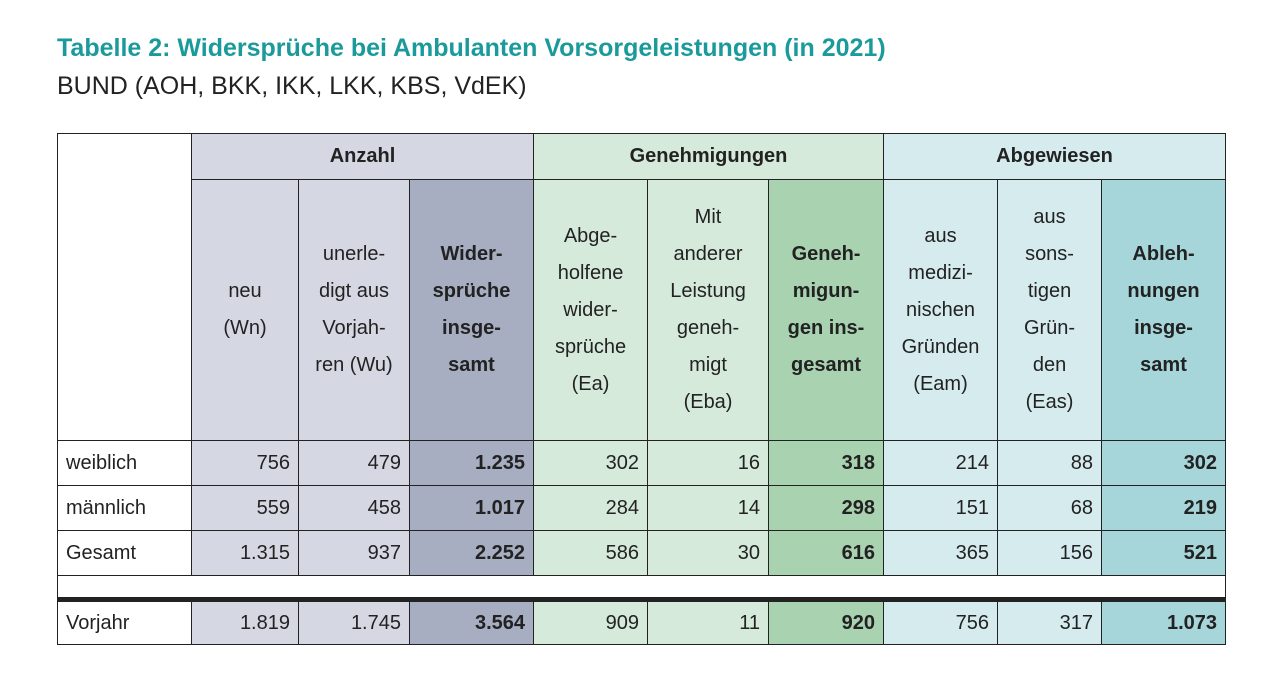 This screenshot has width=1263, height=681. I want to click on spacer-cell, so click(641, 588).